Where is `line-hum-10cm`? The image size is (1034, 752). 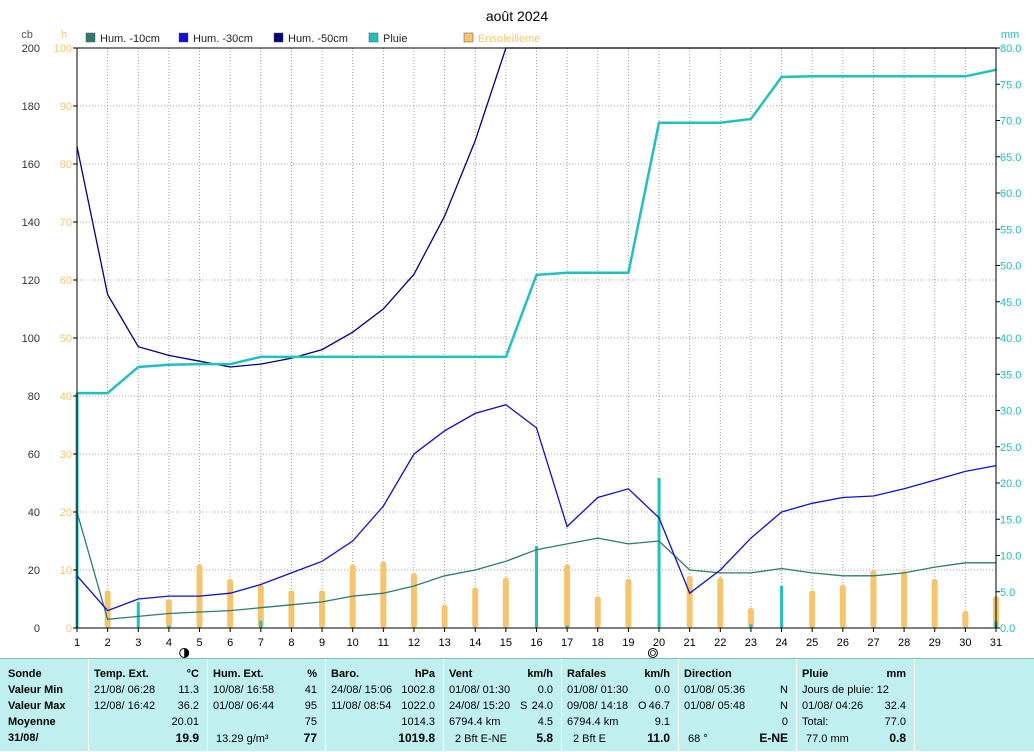 line-hum-10cm is located at coordinates (536, 565).